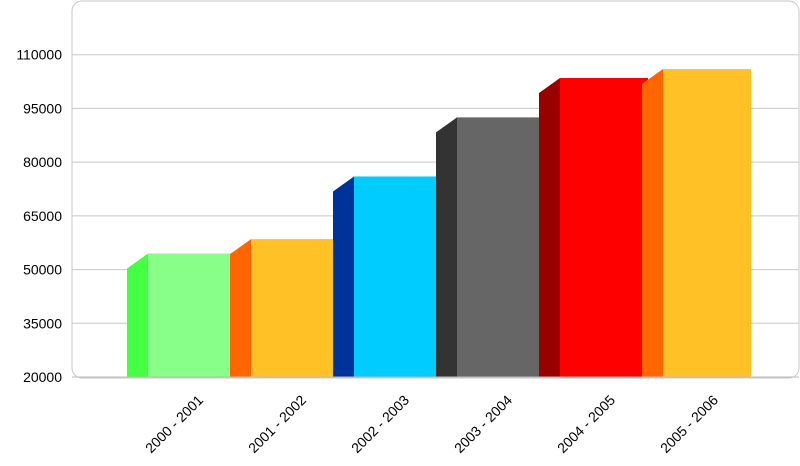  Describe the element at coordinates (42, 377) in the screenshot. I see `y-tick-label: 20000` at that location.